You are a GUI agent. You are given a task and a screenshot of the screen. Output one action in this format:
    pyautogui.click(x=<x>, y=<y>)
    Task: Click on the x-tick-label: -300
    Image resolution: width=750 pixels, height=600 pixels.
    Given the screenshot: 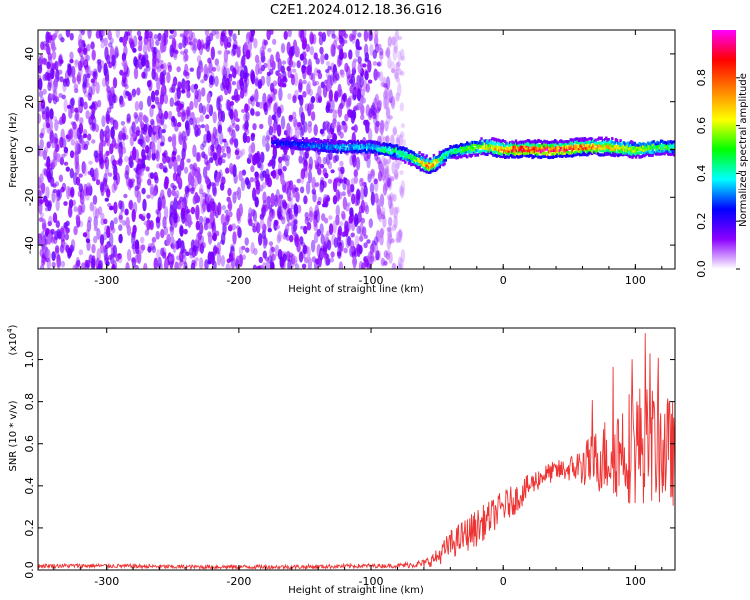 What is the action you would take?
    pyautogui.click(x=106, y=581)
    